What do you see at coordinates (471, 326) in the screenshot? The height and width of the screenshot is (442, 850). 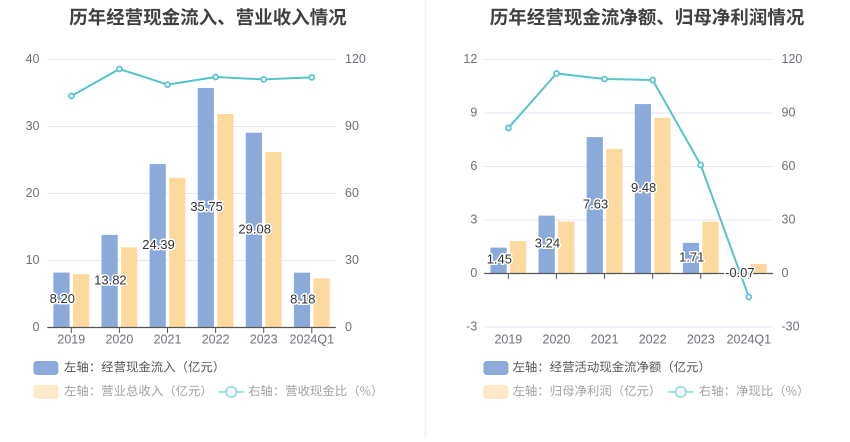 I see `svg-text: -3` at bounding box center [471, 326].